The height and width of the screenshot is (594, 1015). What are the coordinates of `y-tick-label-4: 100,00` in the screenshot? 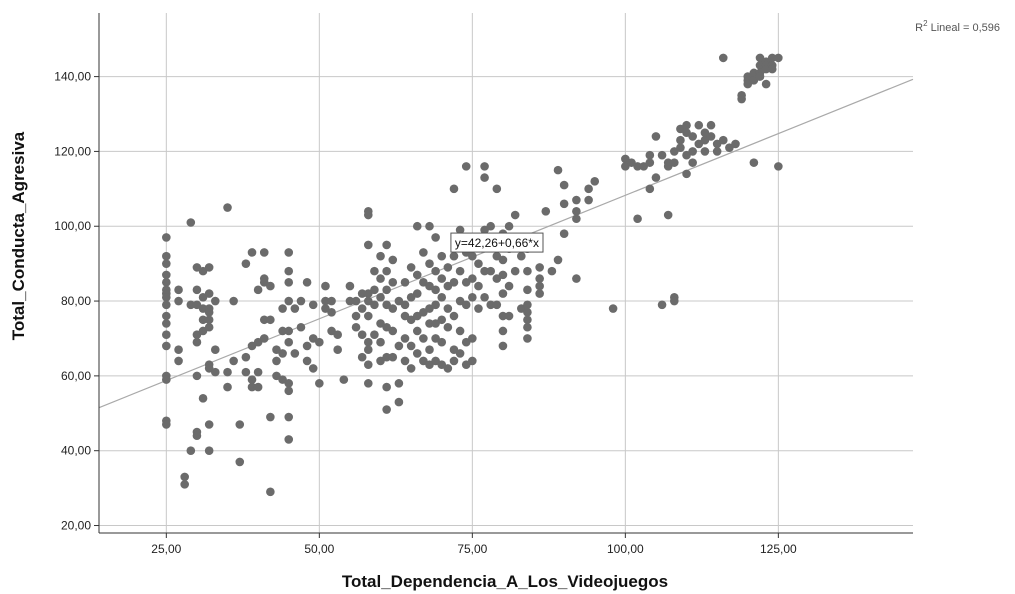 It's located at (72, 226).